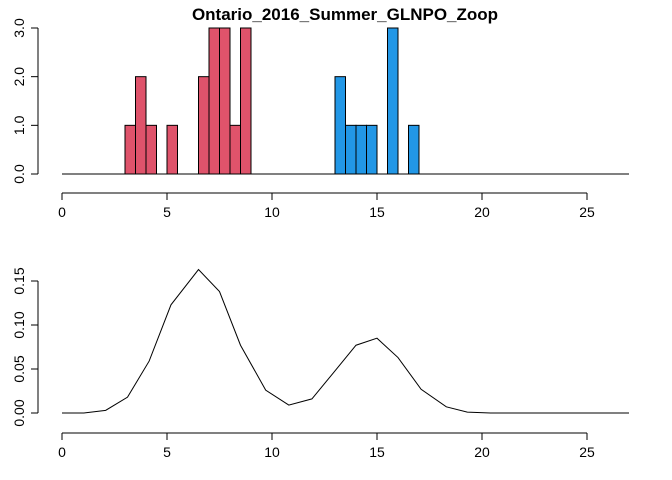 Image resolution: width=672 pixels, height=480 pixels. I want to click on y-tick-label: 0.10, so click(19, 324).